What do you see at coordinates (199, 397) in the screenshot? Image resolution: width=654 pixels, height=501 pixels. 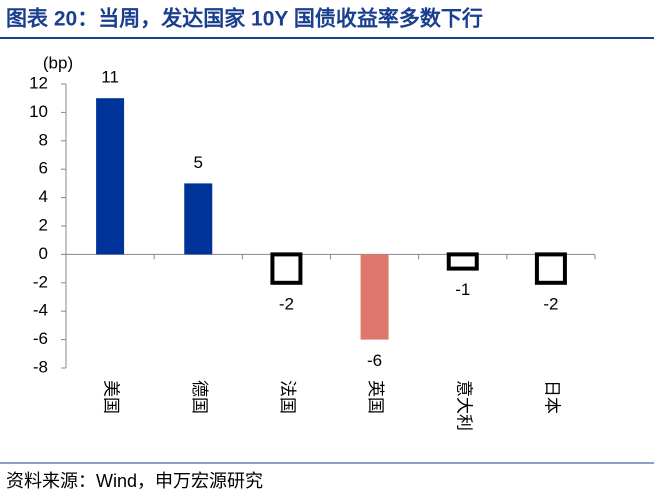 I see `x-tick-label: 德国` at bounding box center [199, 397].